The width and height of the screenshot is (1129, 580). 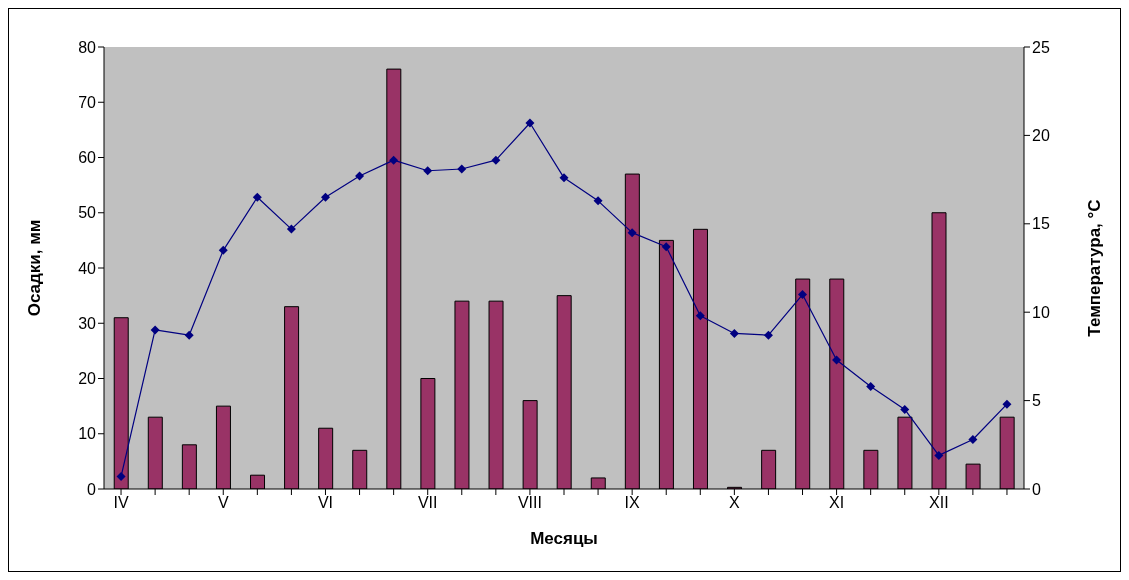 What do you see at coordinates (121, 503) in the screenshot?
I see `x-tick-label: IV` at bounding box center [121, 503].